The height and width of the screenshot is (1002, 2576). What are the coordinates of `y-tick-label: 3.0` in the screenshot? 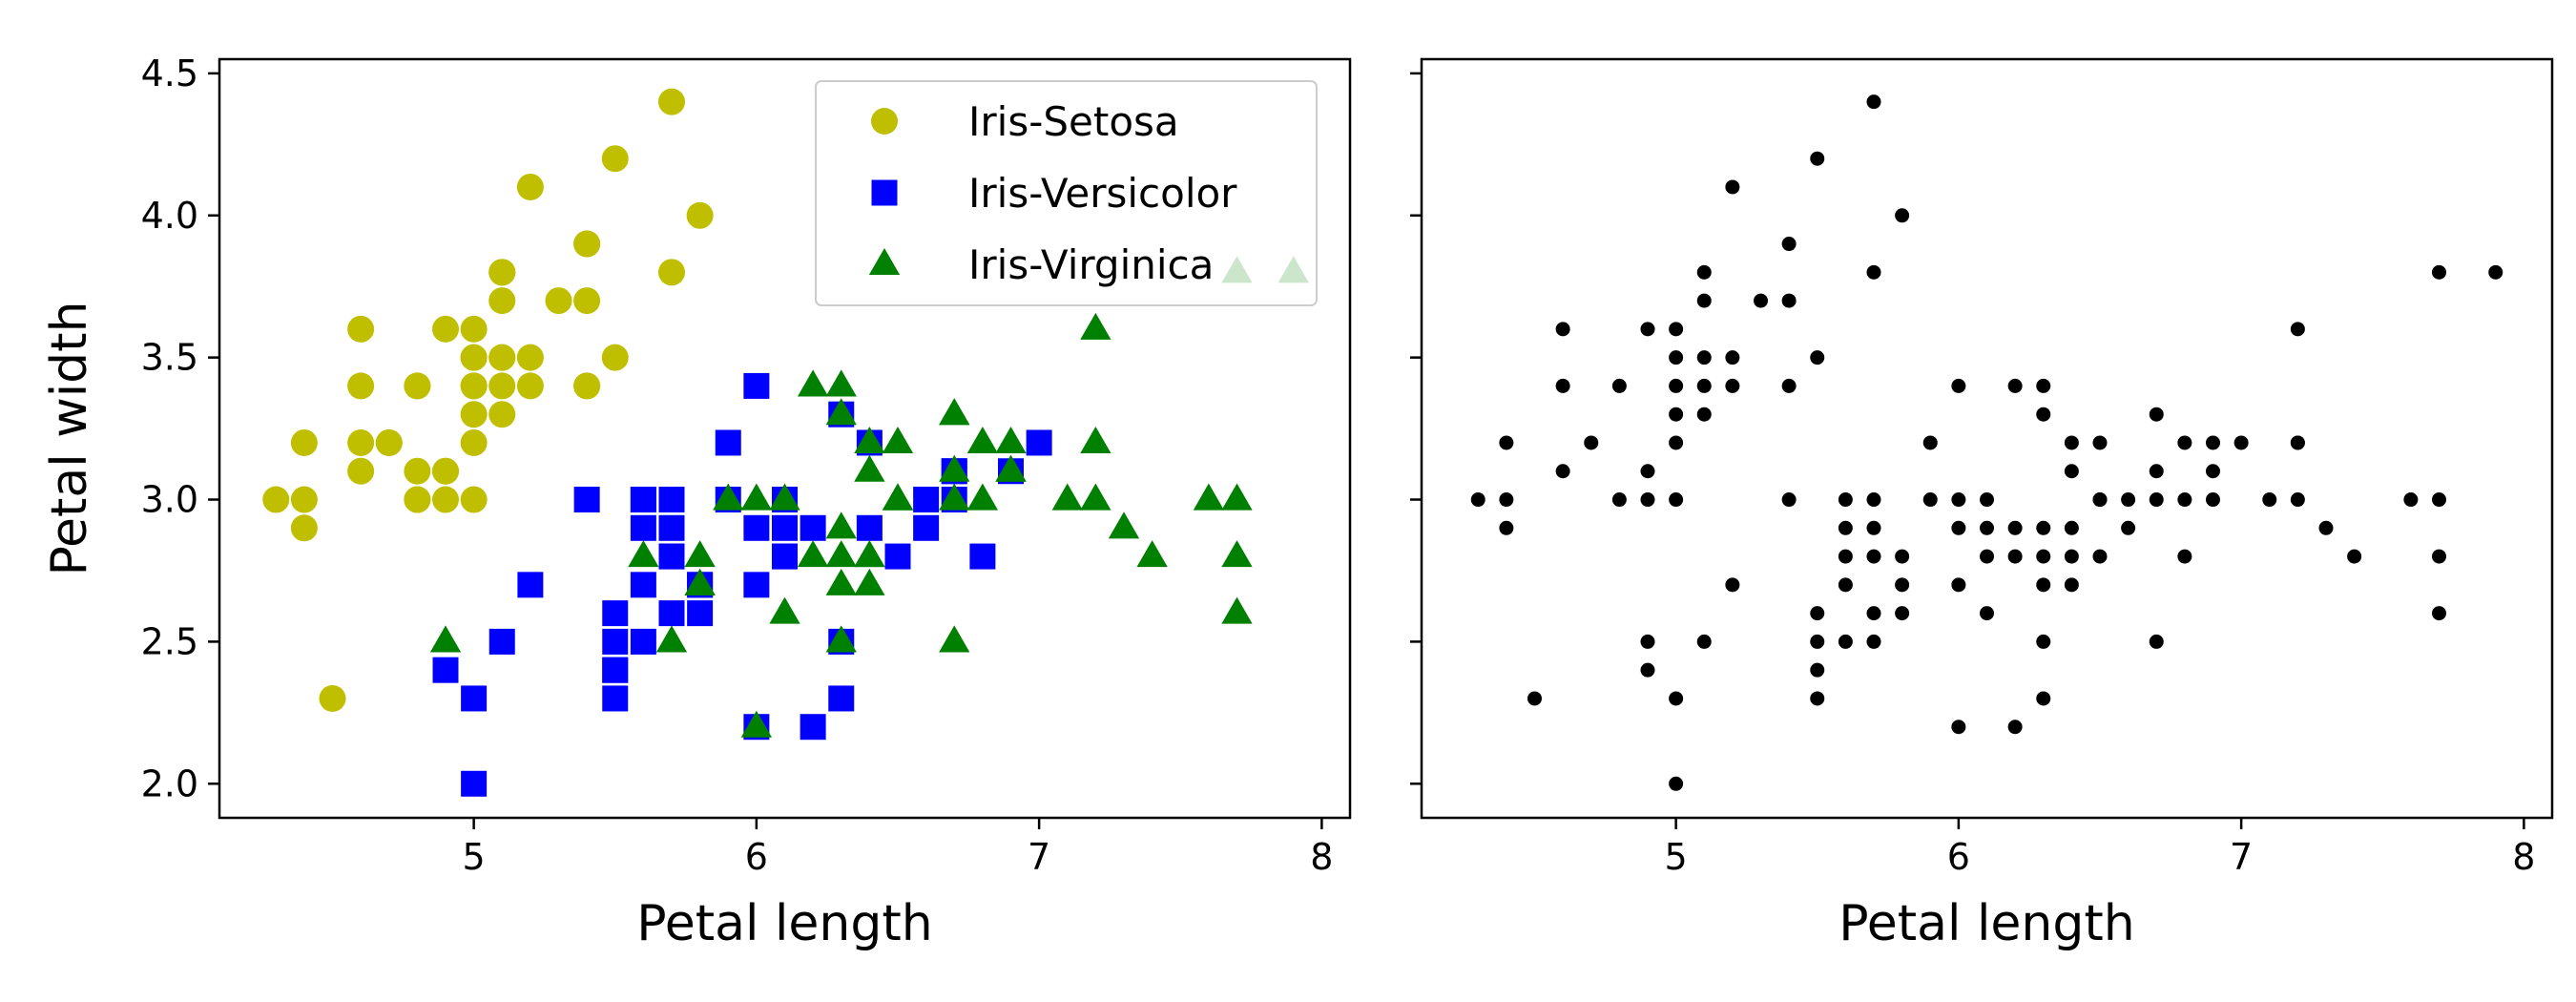 It's located at (169, 500).